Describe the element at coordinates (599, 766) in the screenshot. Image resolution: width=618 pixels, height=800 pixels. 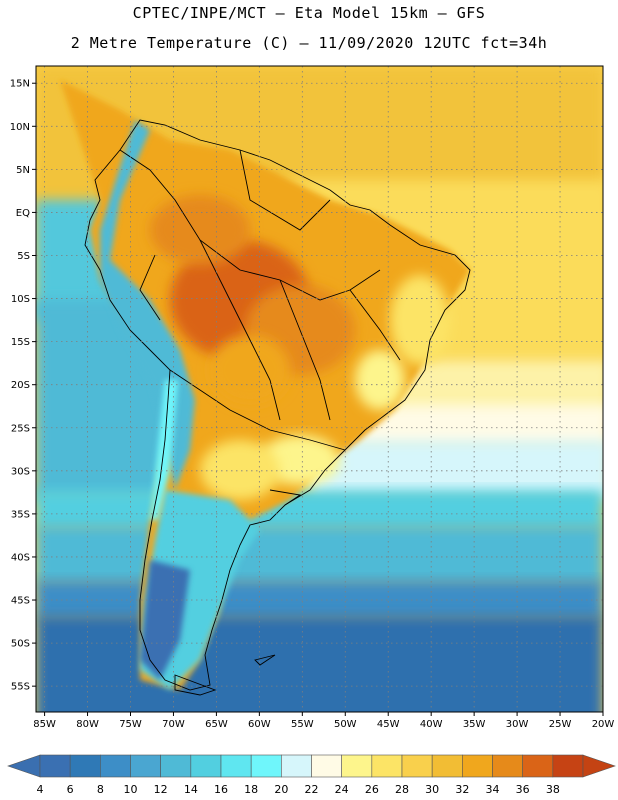
I see `colorbar-high-arrow` at that location.